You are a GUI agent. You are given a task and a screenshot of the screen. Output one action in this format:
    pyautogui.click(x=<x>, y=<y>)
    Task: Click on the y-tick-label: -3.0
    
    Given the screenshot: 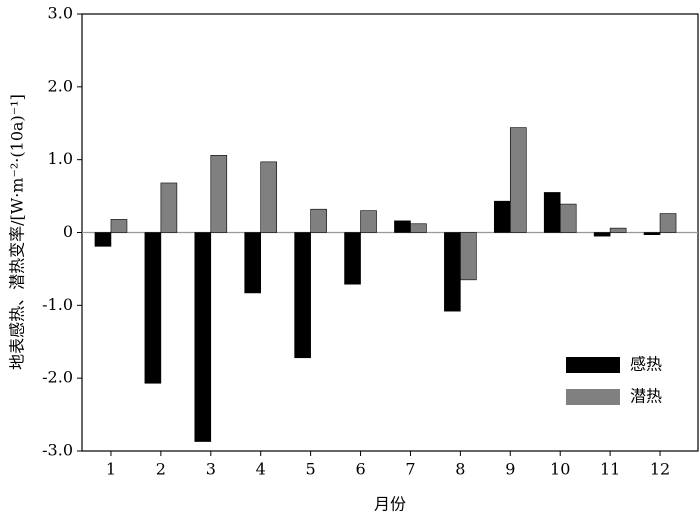 What is the action you would take?
    pyautogui.click(x=57, y=450)
    